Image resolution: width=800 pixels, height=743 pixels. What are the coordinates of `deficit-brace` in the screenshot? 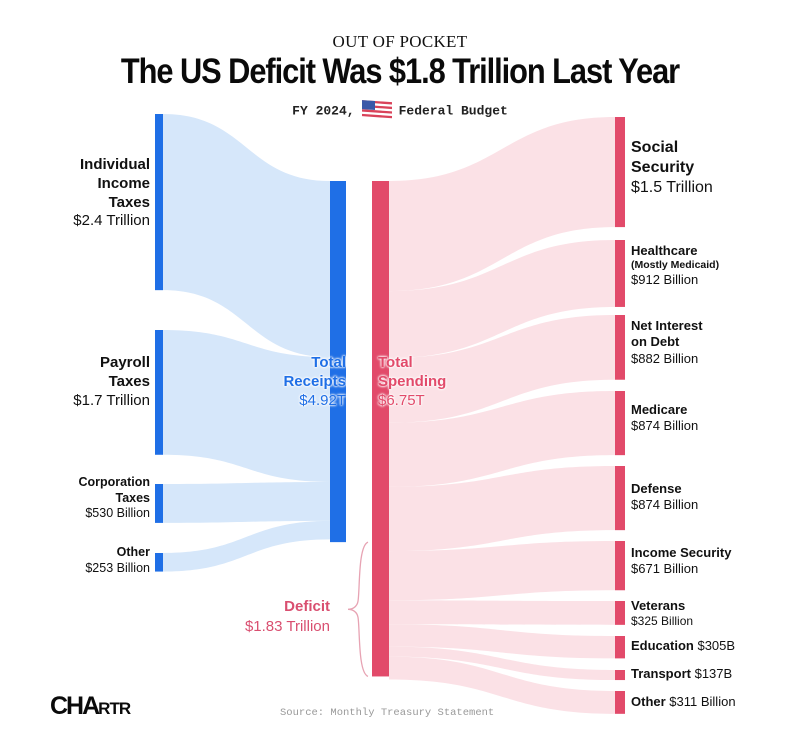 It's located at (358, 609).